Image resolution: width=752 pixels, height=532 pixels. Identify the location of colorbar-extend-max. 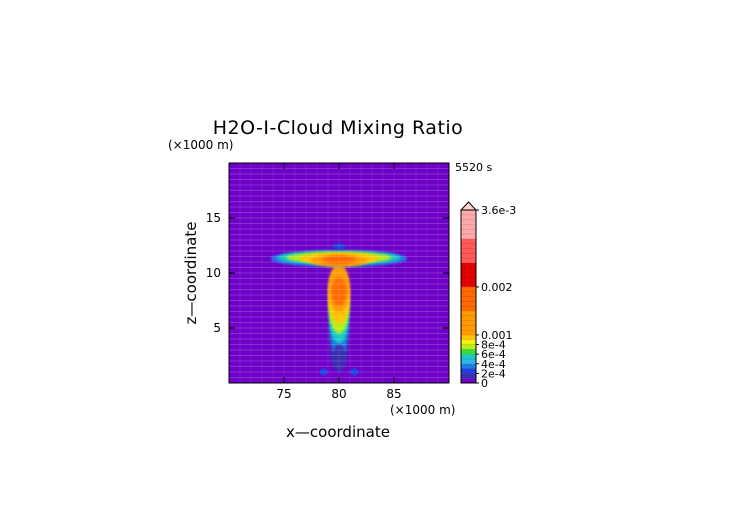
(468, 206).